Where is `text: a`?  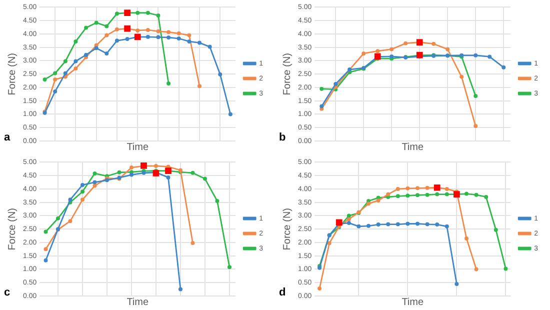 text: a is located at coordinates (7, 138).